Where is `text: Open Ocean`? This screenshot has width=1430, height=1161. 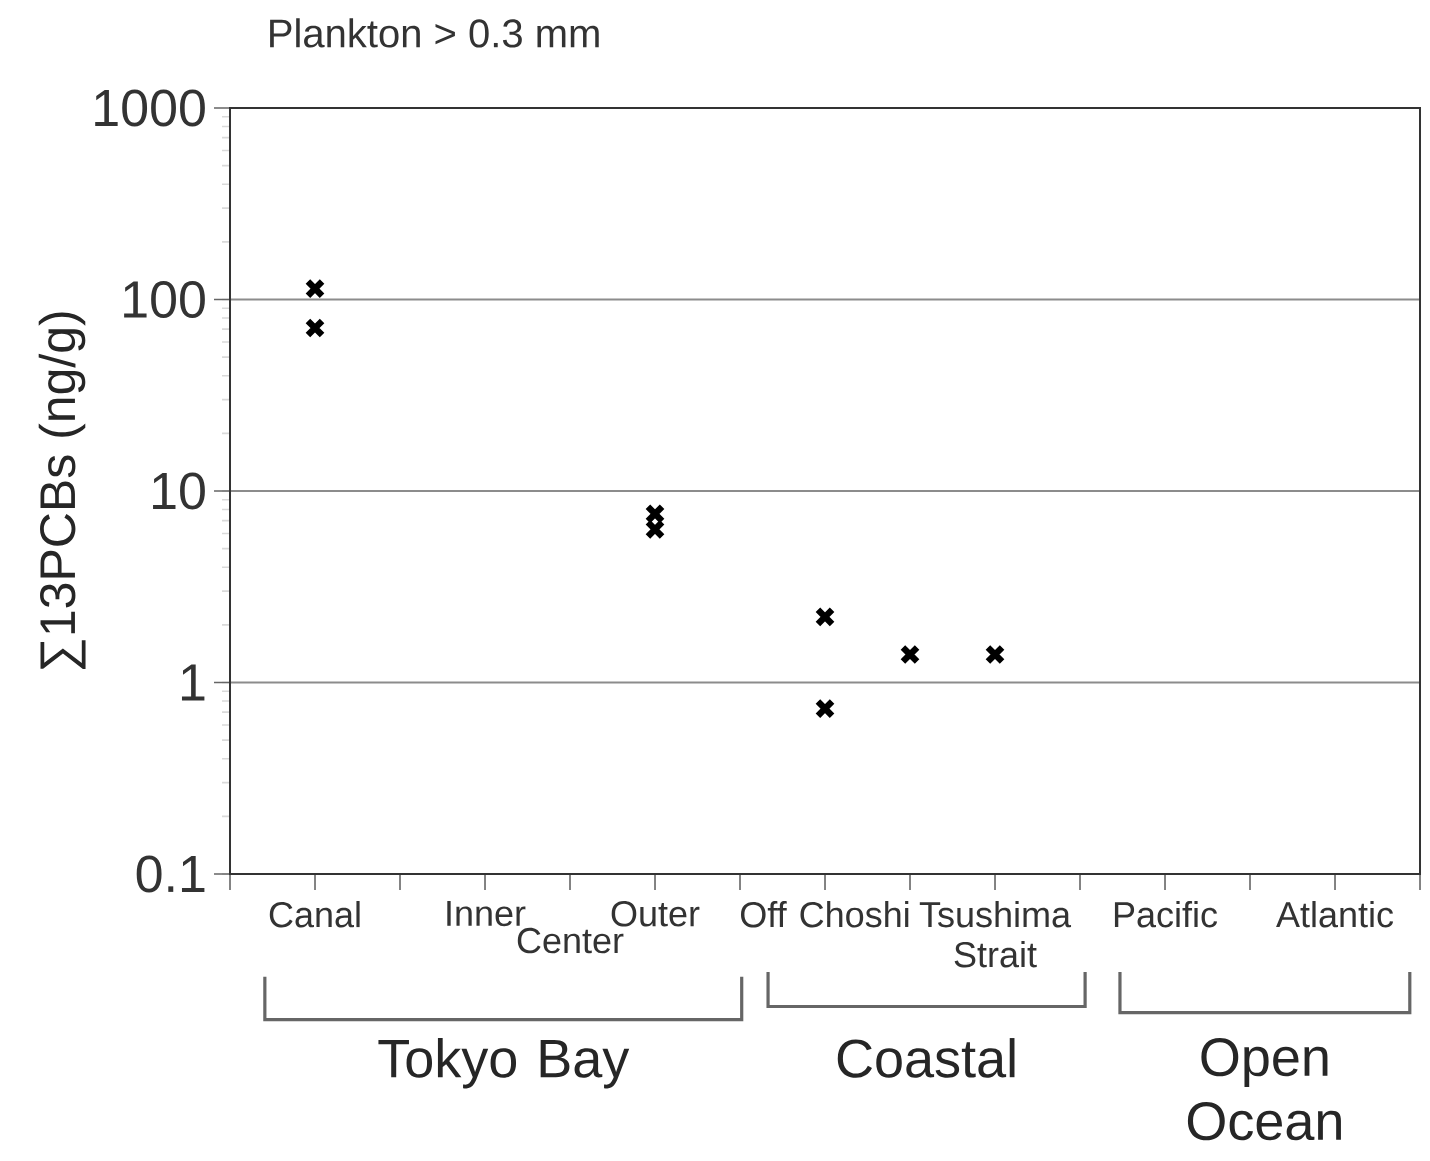
text: Open Ocean is located at coordinates (1264, 1089).